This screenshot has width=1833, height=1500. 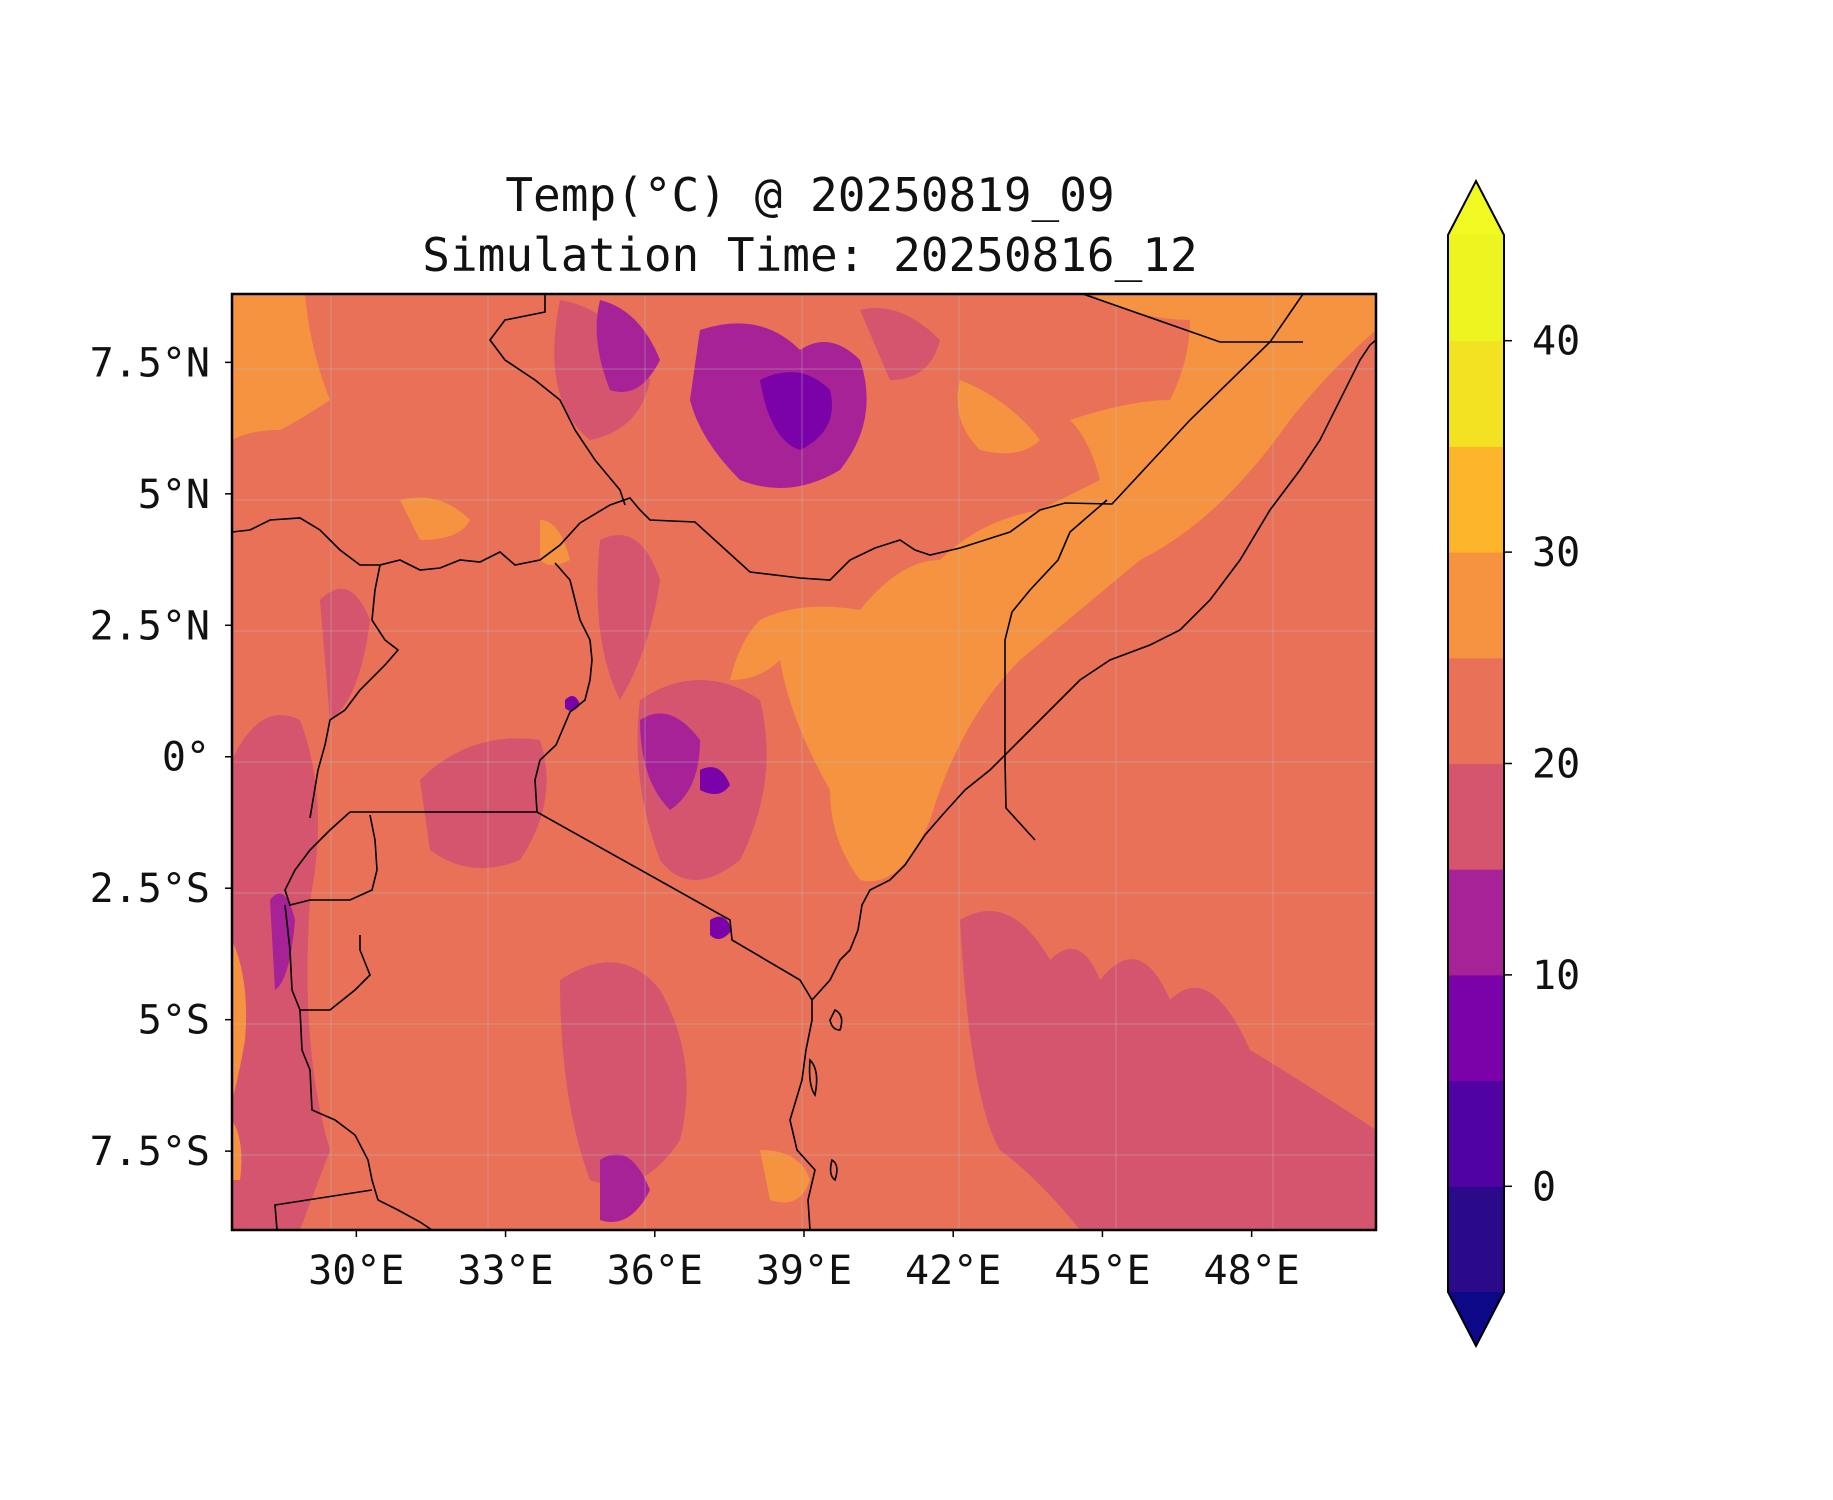 I want to click on map-title-line-1: Temp(°C) @ 20250819_09, so click(x=810, y=195).